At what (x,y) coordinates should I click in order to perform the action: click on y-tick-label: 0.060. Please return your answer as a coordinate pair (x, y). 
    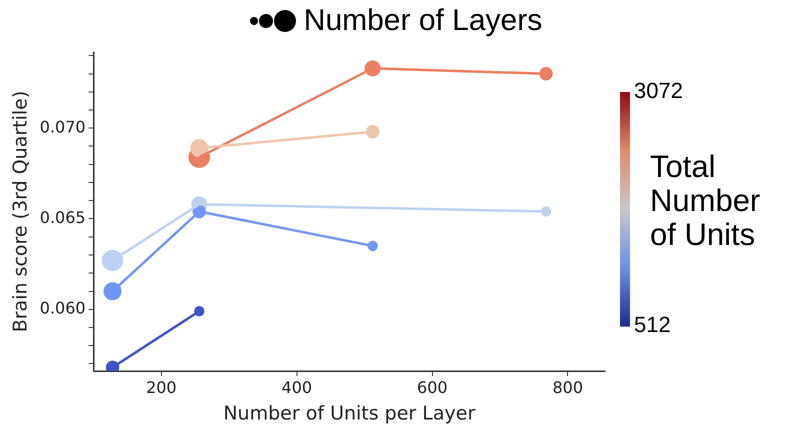
    Looking at the image, I should click on (63, 308).